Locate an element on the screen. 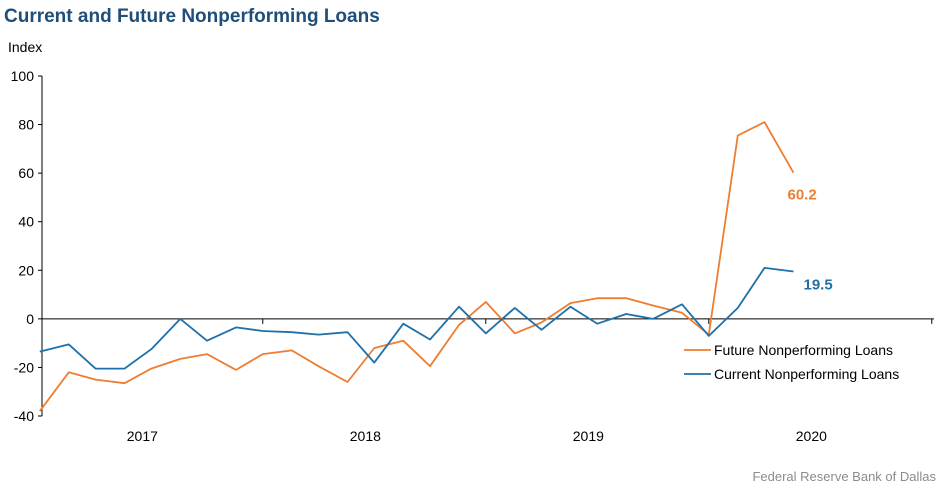 The height and width of the screenshot is (492, 948). end-value-label-future: 60.2 is located at coordinates (802, 195).